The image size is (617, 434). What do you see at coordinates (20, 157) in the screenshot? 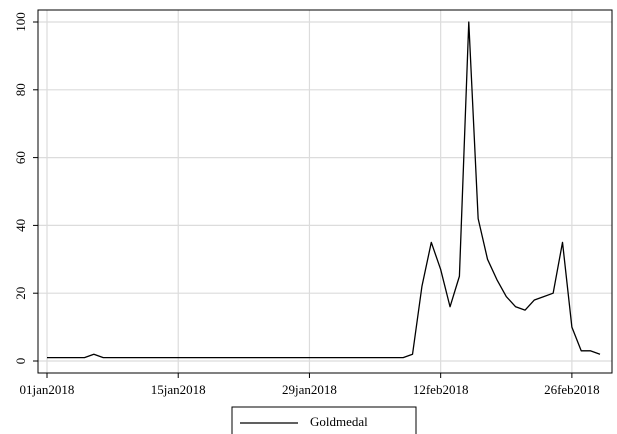
I see `y-tick-label: 60` at bounding box center [20, 157].